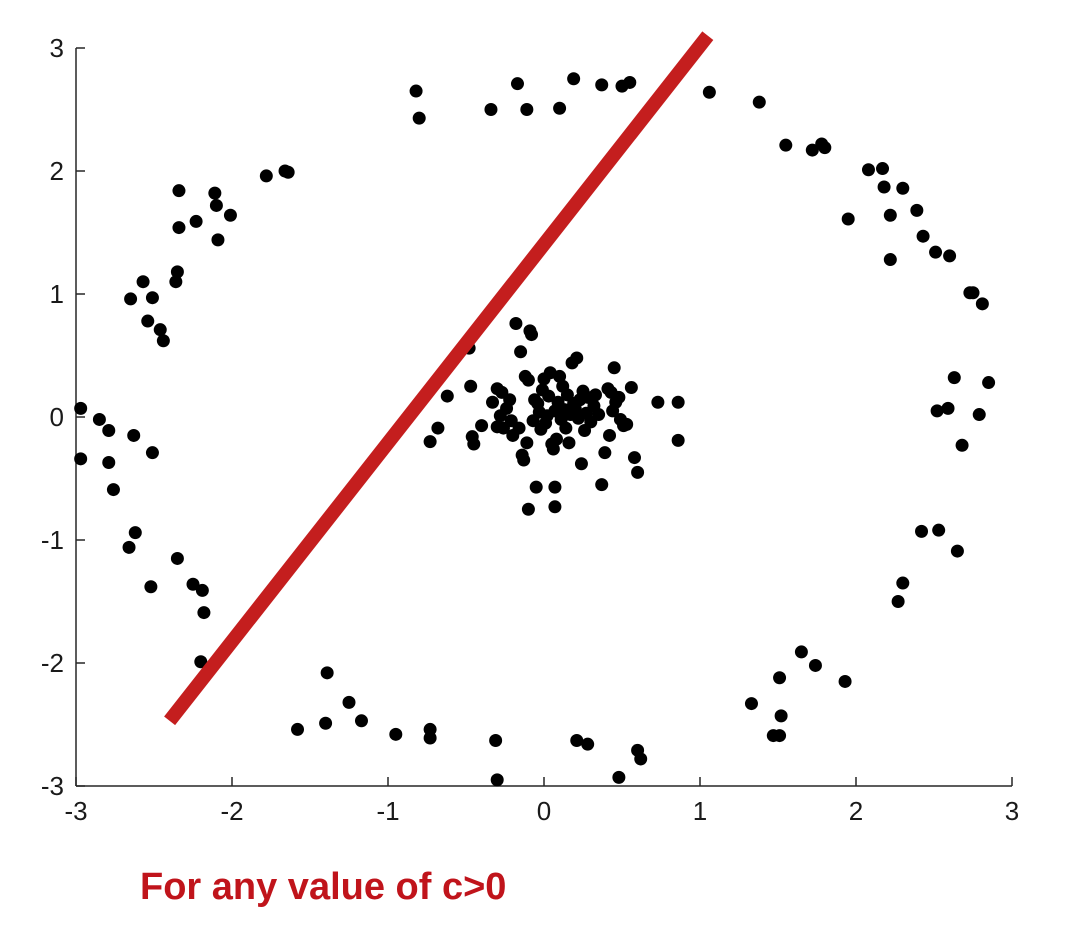  What do you see at coordinates (52, 663) in the screenshot?
I see `y-tick-label: -2` at bounding box center [52, 663].